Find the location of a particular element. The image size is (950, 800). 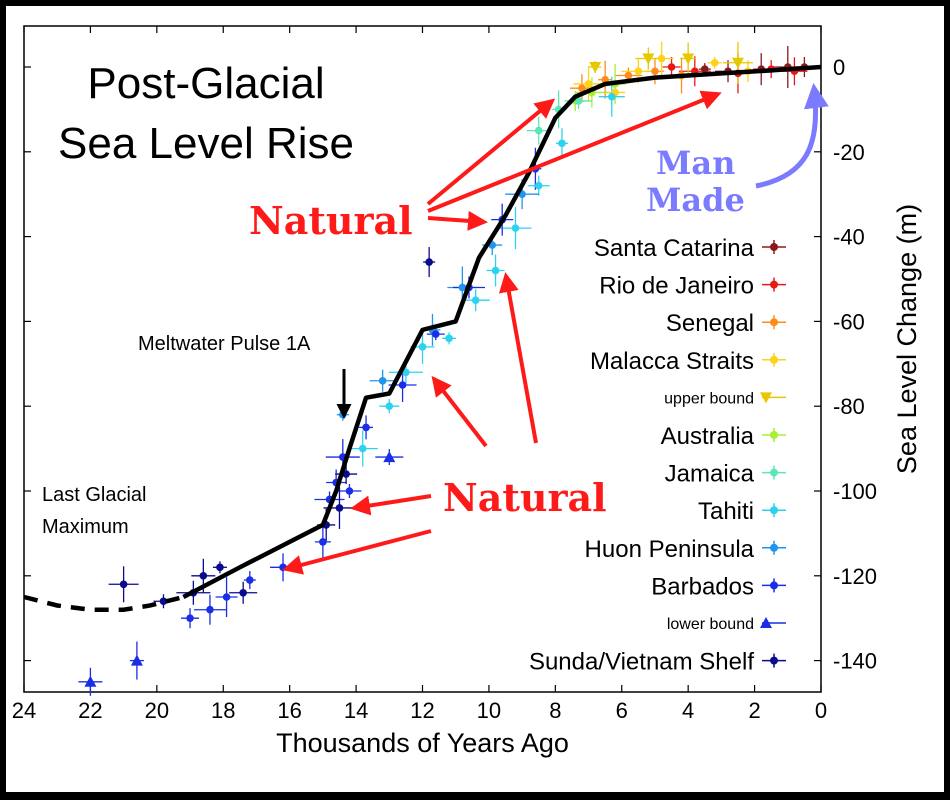

x-tick-label: 12 is located at coordinates (422, 710).